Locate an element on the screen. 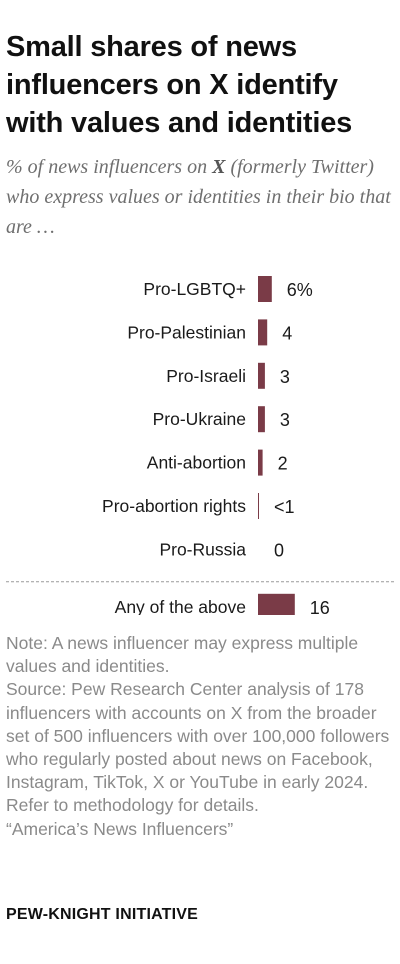 The width and height of the screenshot is (400, 964). bar-pro-lgbtq is located at coordinates (265, 289).